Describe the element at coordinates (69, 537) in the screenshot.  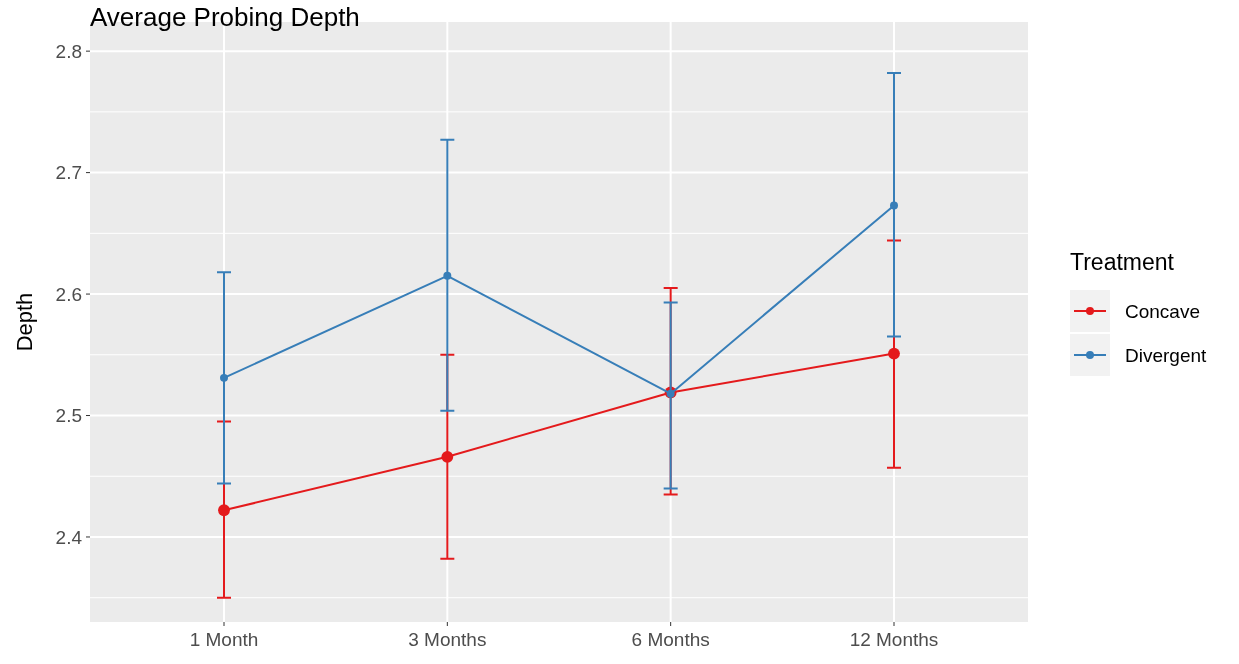
I see `y-tick-label: 2.4` at that location.